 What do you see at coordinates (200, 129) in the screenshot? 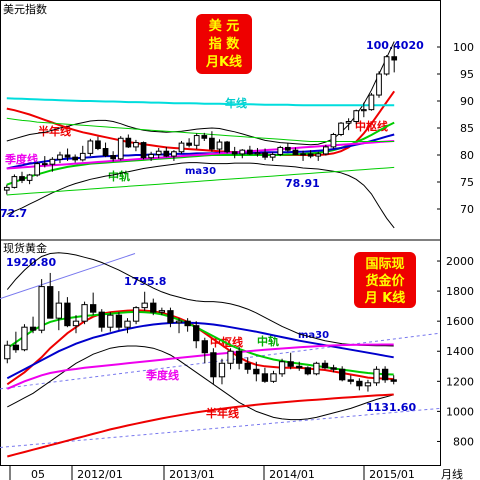
I see `top-series-green-upper` at bounding box center [200, 129].